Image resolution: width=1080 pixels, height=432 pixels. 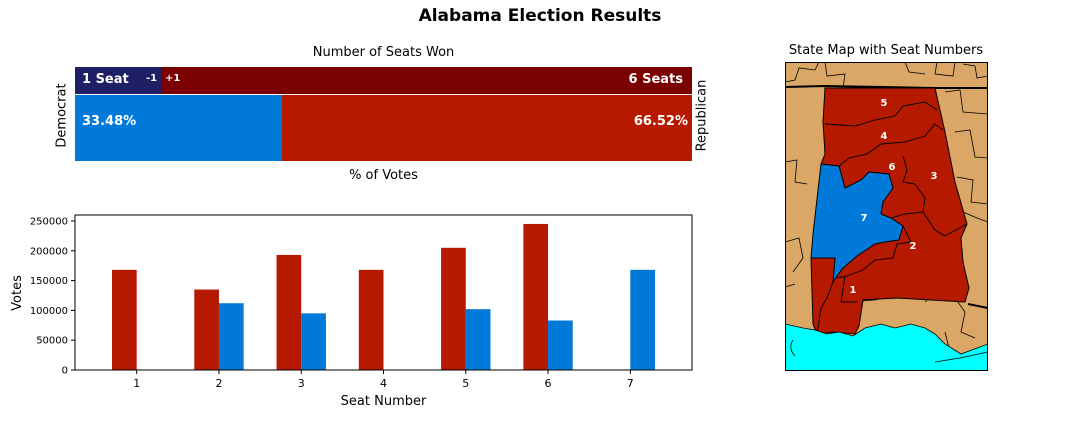 I want to click on district-borders, so click(x=892, y=218).